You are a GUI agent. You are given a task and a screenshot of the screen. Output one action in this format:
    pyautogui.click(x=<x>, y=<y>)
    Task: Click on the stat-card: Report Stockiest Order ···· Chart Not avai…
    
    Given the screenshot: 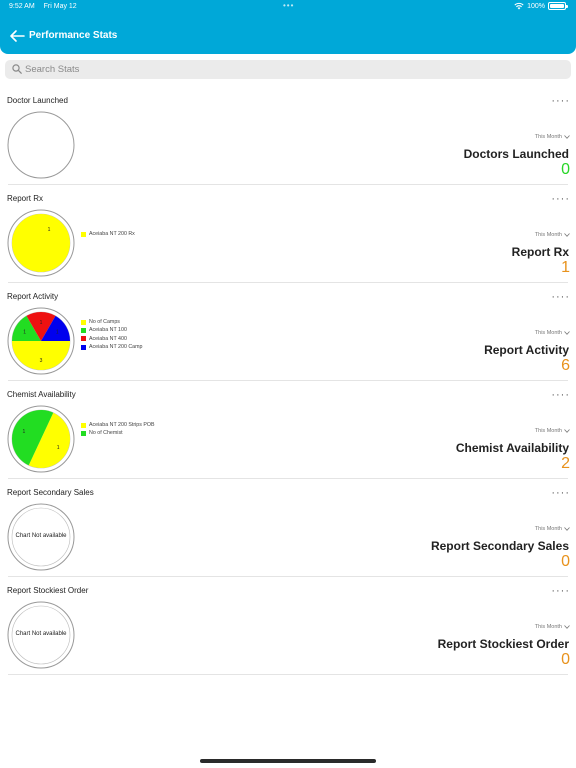 What is the action you would take?
    pyautogui.click(x=288, y=626)
    